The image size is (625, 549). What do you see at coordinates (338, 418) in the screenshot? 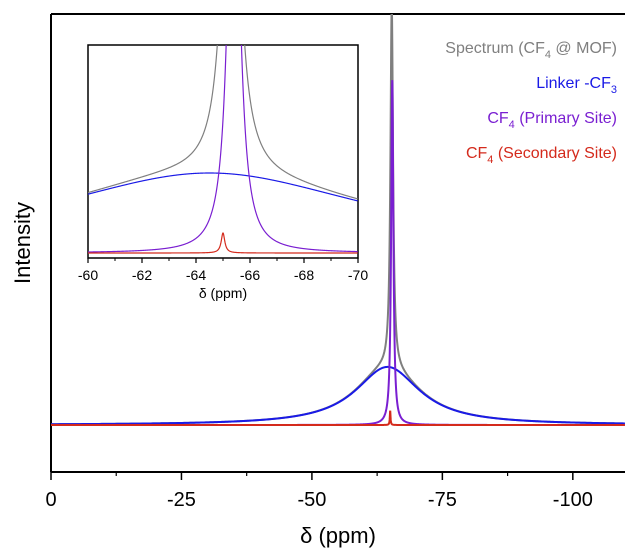
I see `main-cf4-secondary-line` at bounding box center [338, 418].